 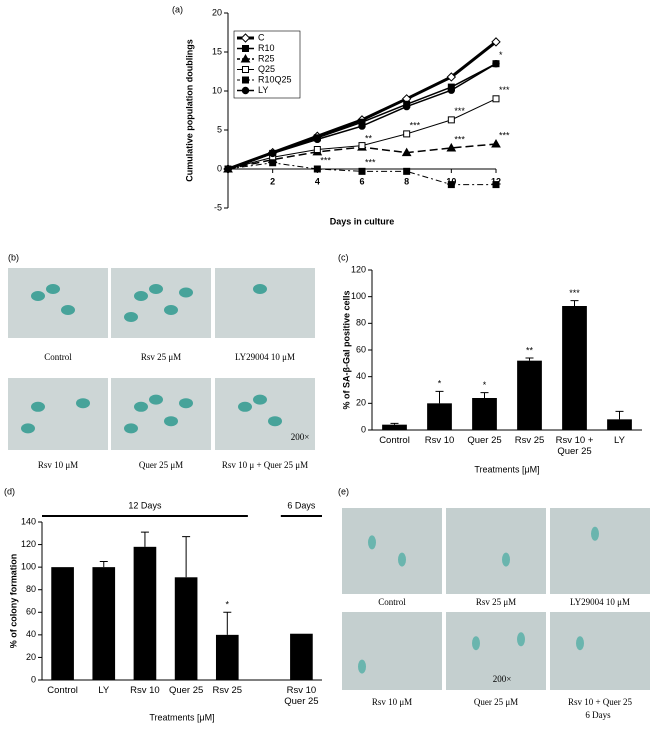 What do you see at coordinates (598, 715) in the screenshot?
I see `caption-note: 6 Days` at bounding box center [598, 715].